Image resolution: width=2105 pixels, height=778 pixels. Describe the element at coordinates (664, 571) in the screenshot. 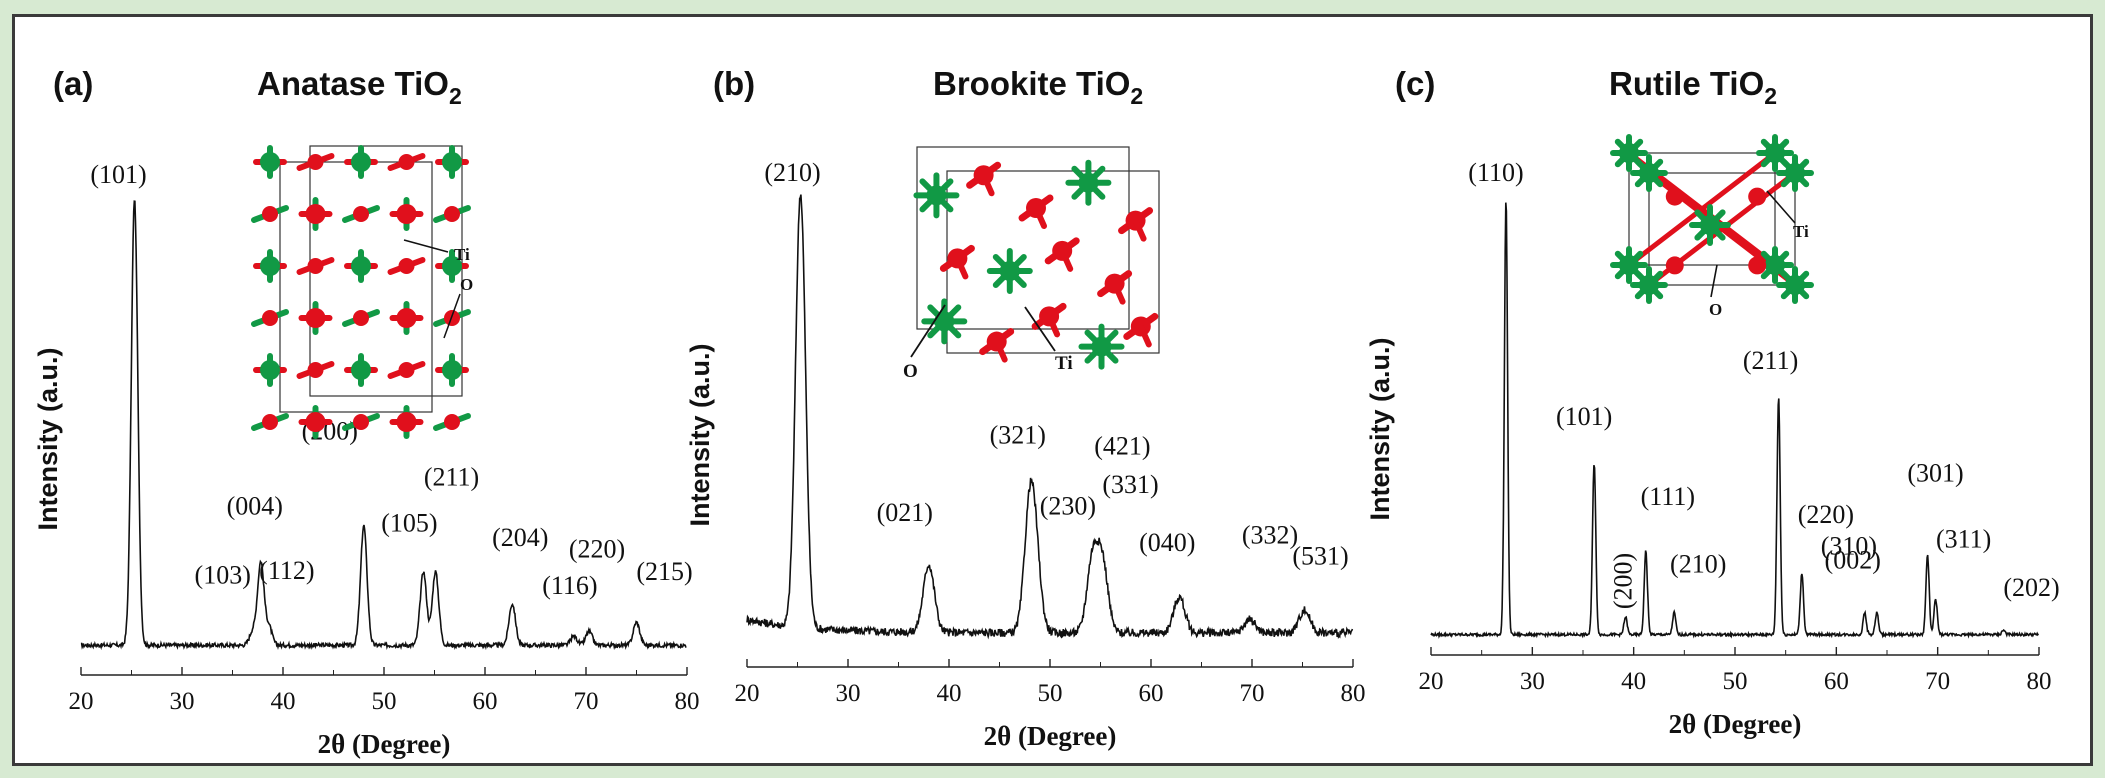

I see `peak-label: (215)` at that location.